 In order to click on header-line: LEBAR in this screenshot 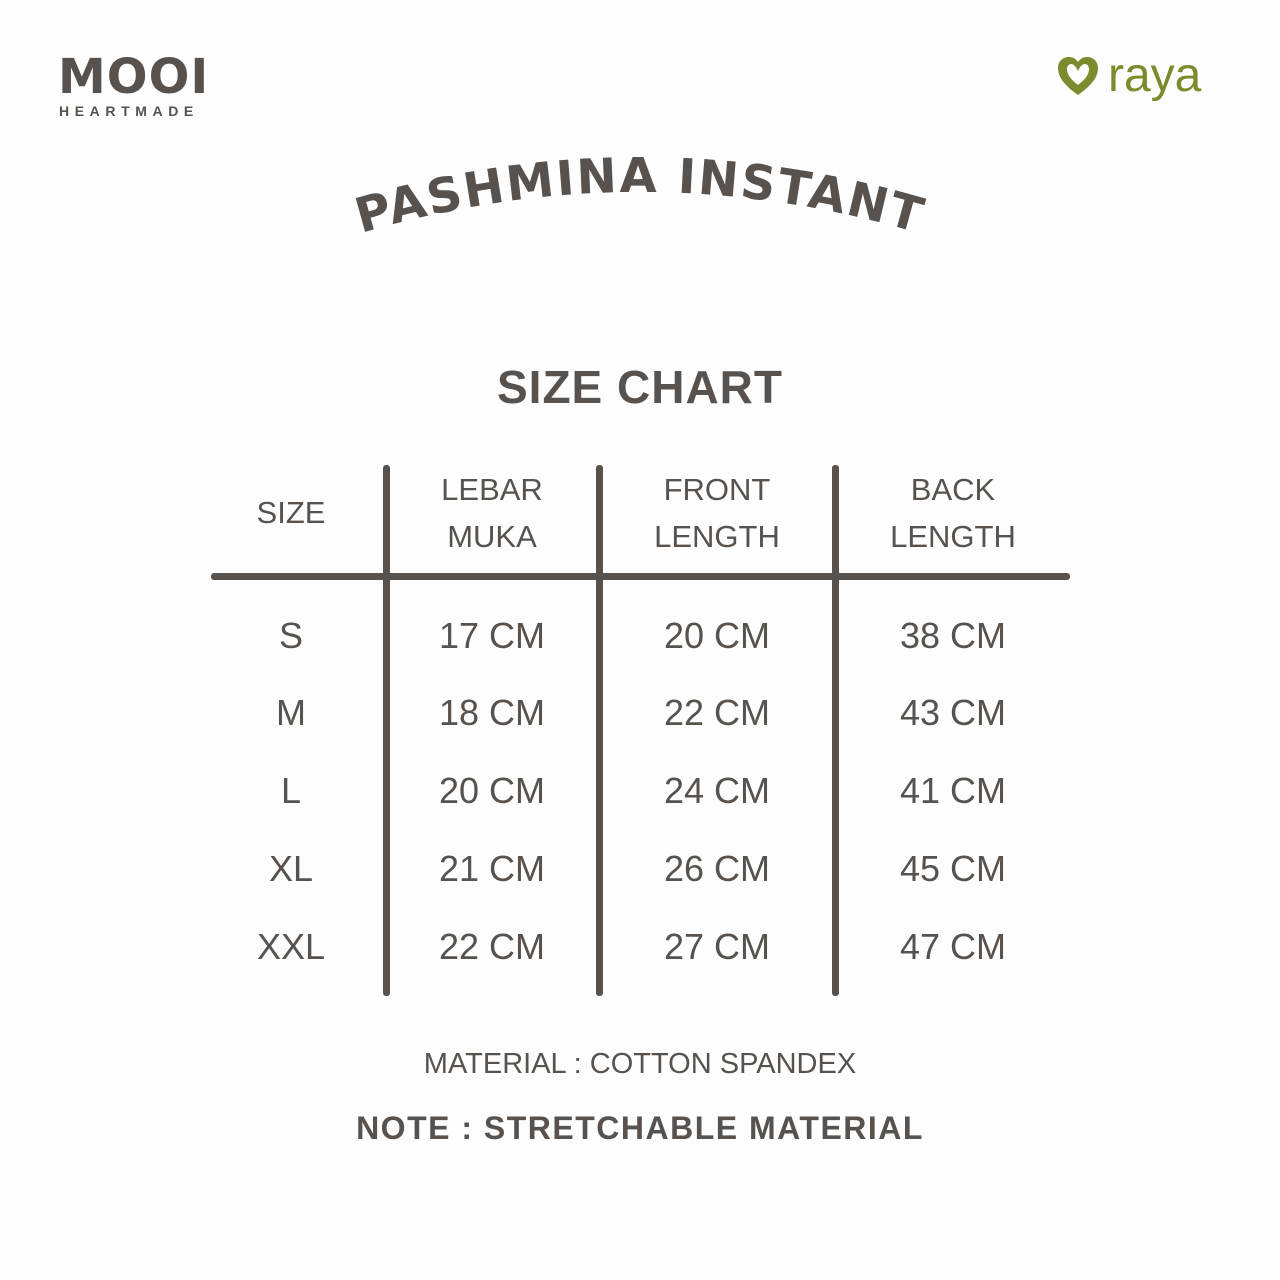, I will do `click(492, 489)`.